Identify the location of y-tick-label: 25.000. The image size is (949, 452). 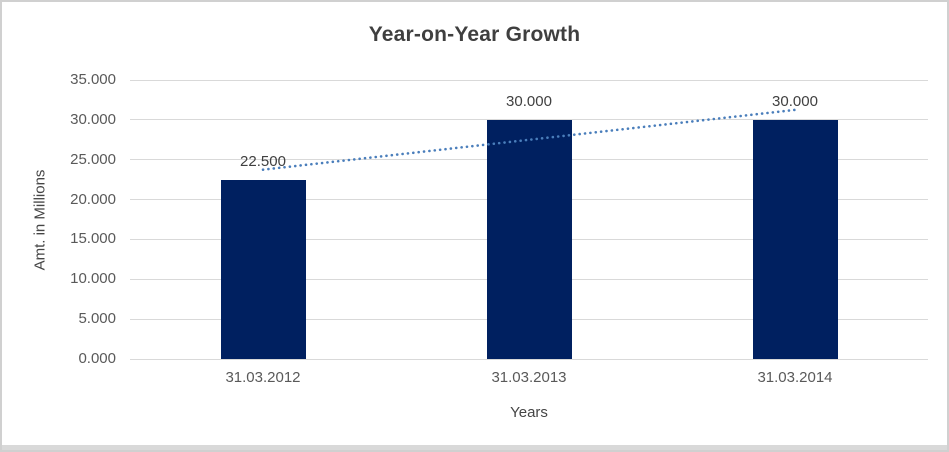
(93, 159).